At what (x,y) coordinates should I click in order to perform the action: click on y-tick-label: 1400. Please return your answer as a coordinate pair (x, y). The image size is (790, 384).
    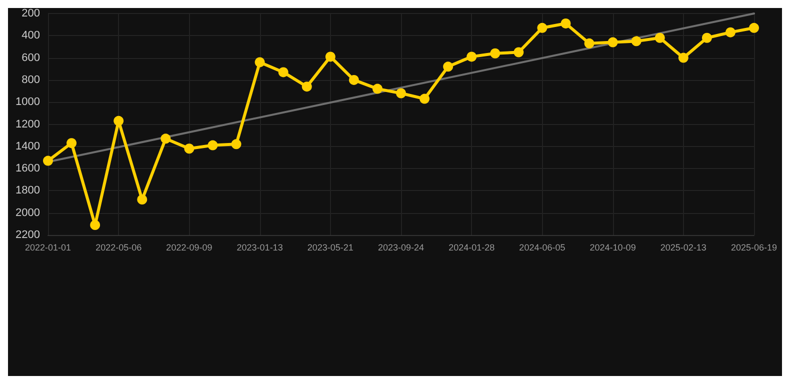
    Looking at the image, I should click on (28, 146).